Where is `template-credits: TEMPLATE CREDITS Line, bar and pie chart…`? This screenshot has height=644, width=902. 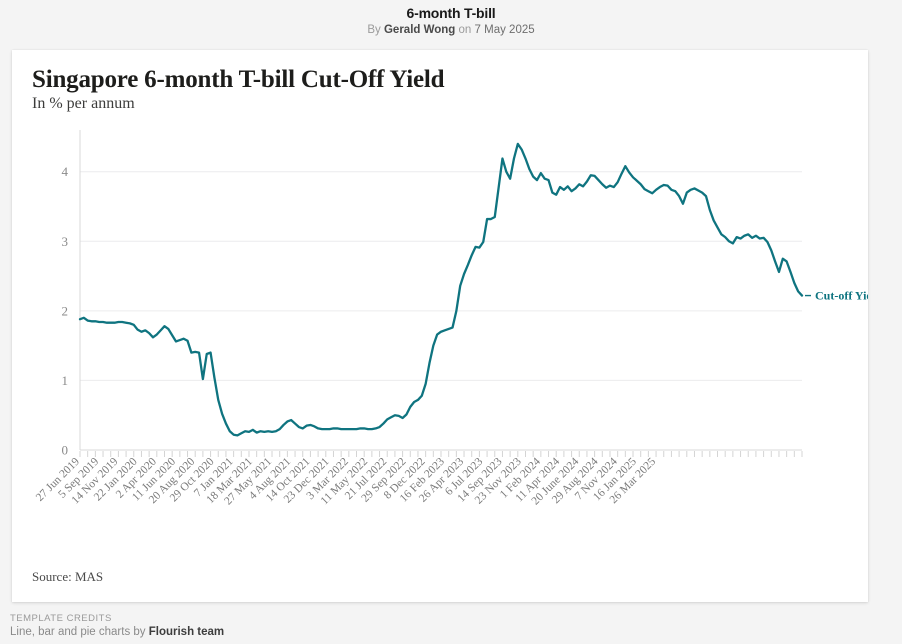
template-credits: TEMPLATE CREDITS Line, bar and pie chart… is located at coordinates (117, 626).